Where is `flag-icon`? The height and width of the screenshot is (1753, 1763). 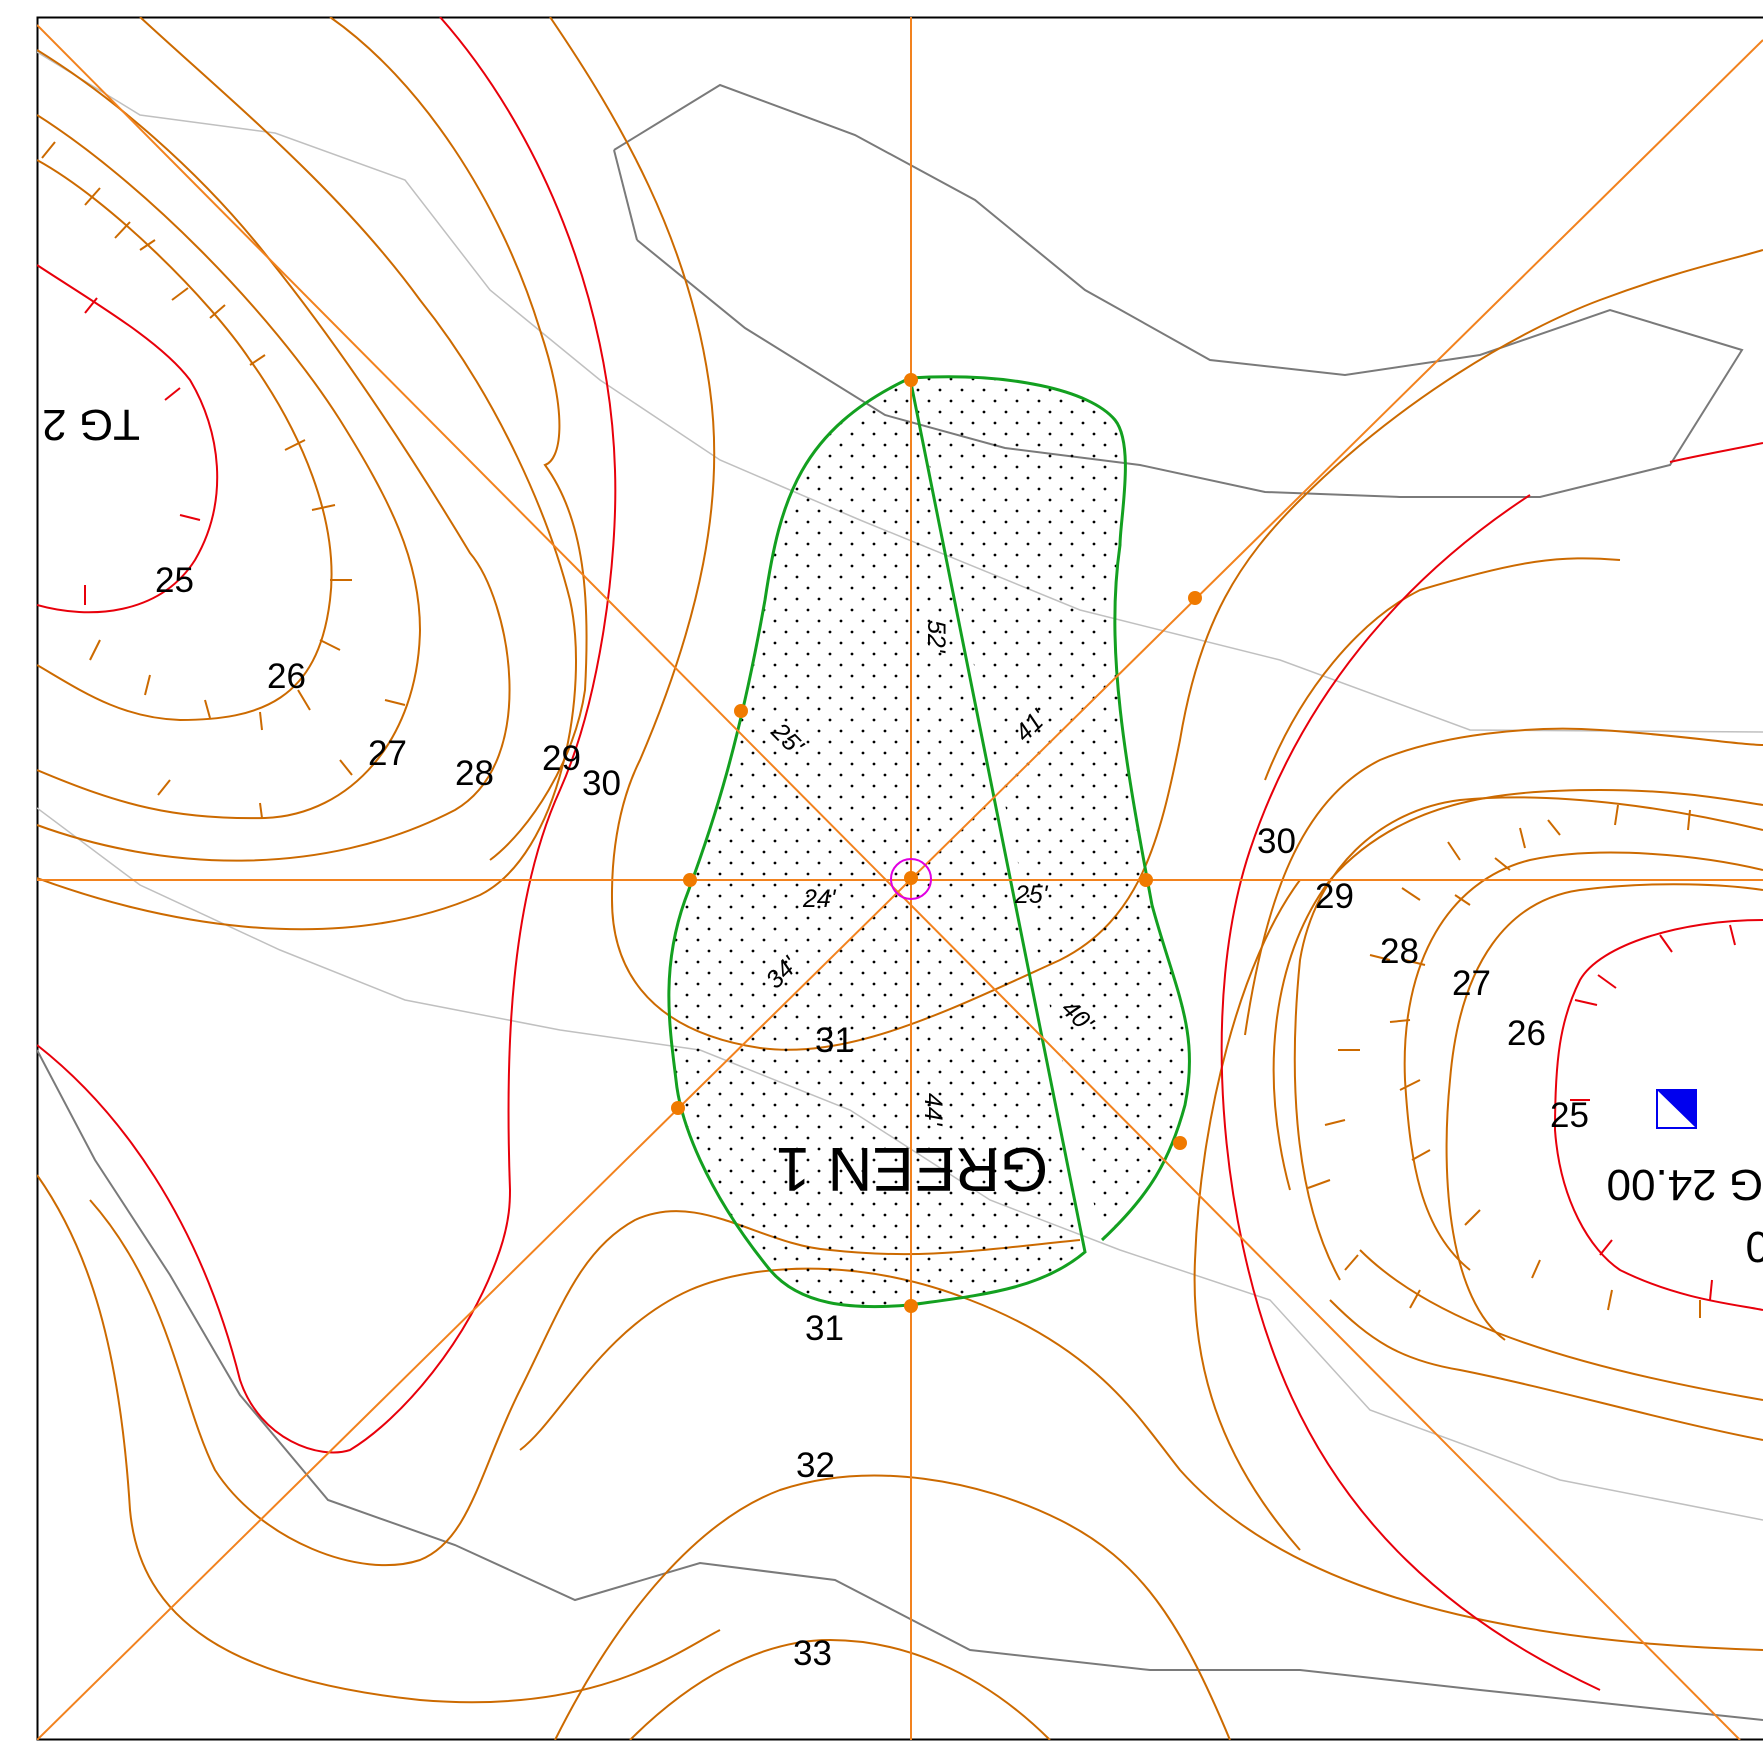
flag-icon is located at coordinates (1676, 1109).